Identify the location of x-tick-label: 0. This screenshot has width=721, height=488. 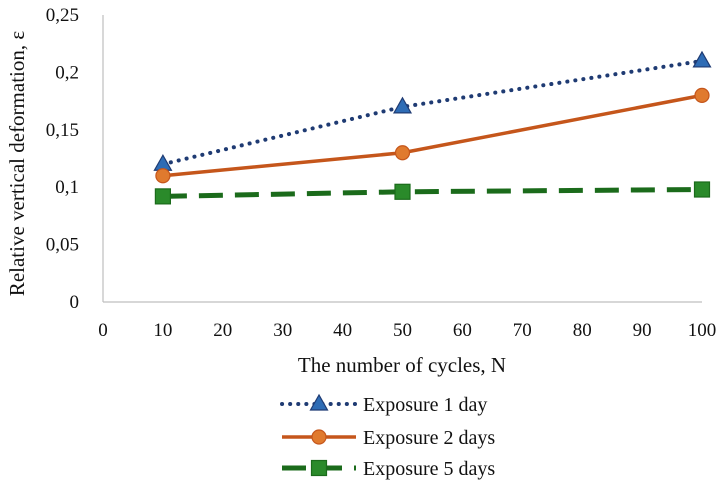
(103, 330).